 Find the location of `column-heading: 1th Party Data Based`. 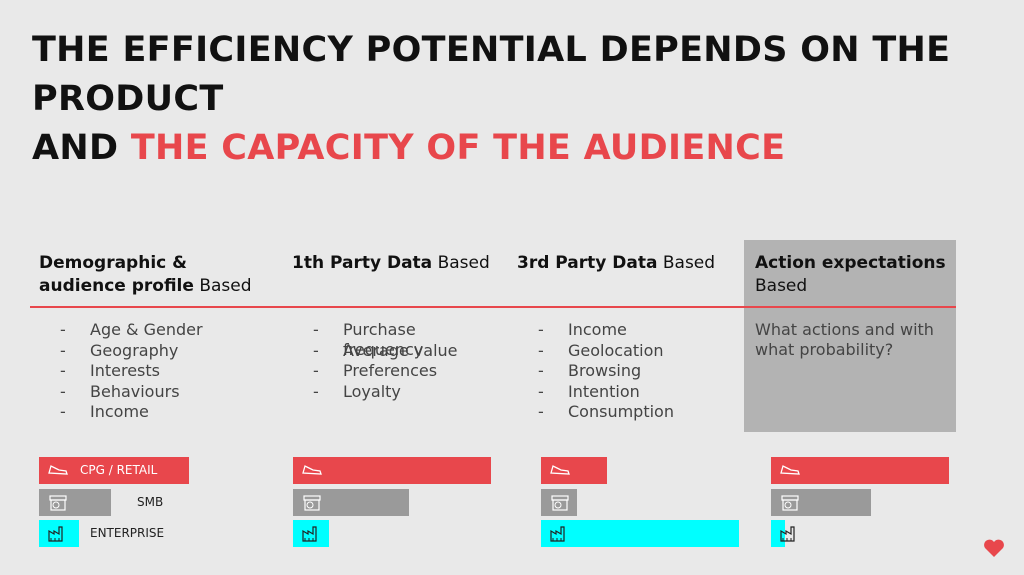

column-heading: 1th Party Data Based is located at coordinates (399, 263).